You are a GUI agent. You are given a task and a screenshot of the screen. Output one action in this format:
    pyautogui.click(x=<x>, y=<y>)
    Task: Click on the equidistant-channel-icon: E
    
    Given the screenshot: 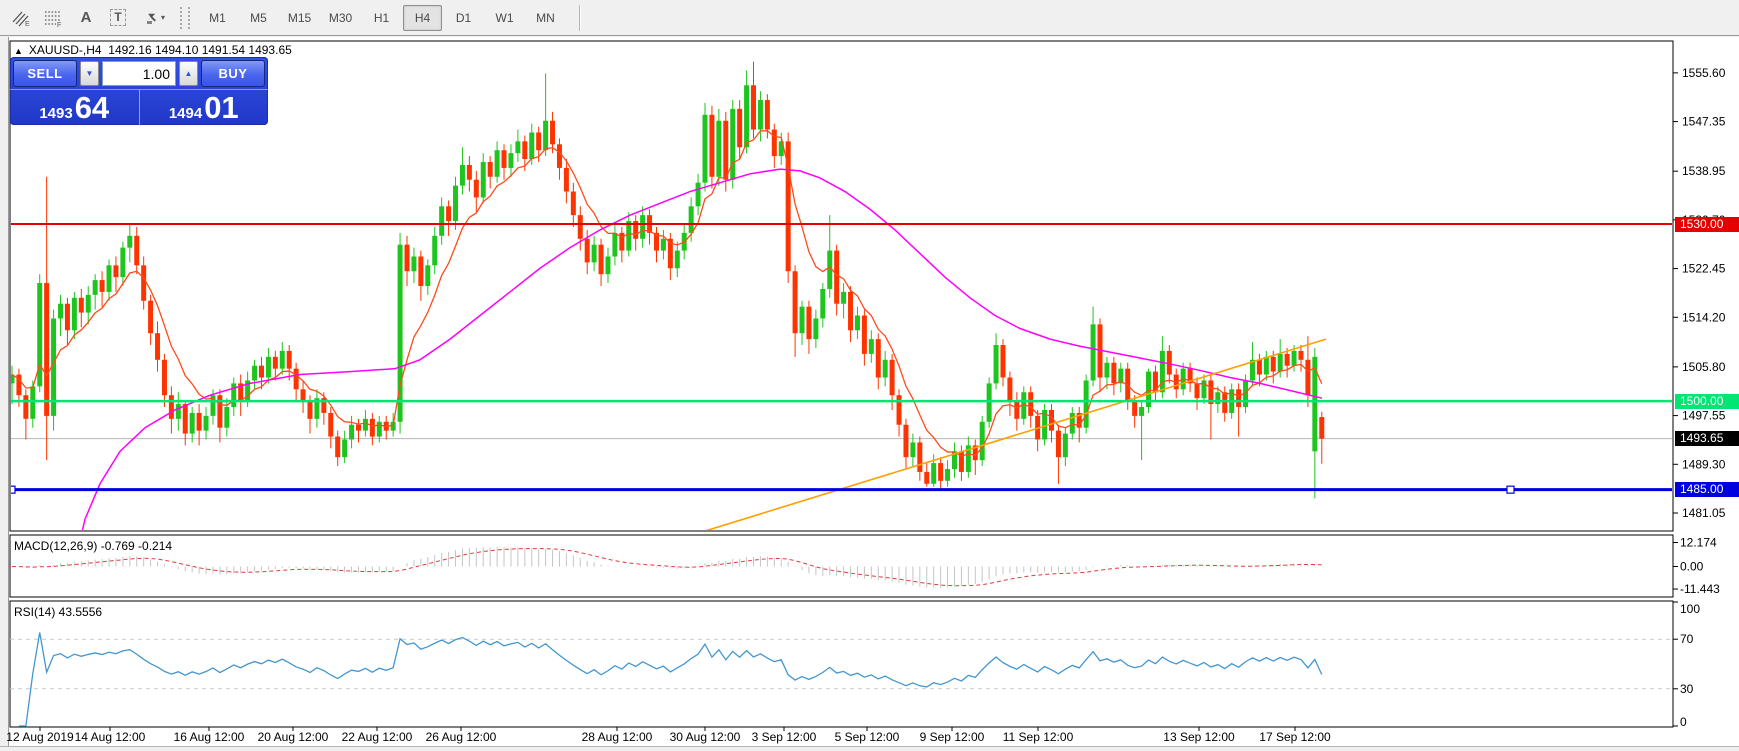 What is the action you would take?
    pyautogui.click(x=22, y=18)
    